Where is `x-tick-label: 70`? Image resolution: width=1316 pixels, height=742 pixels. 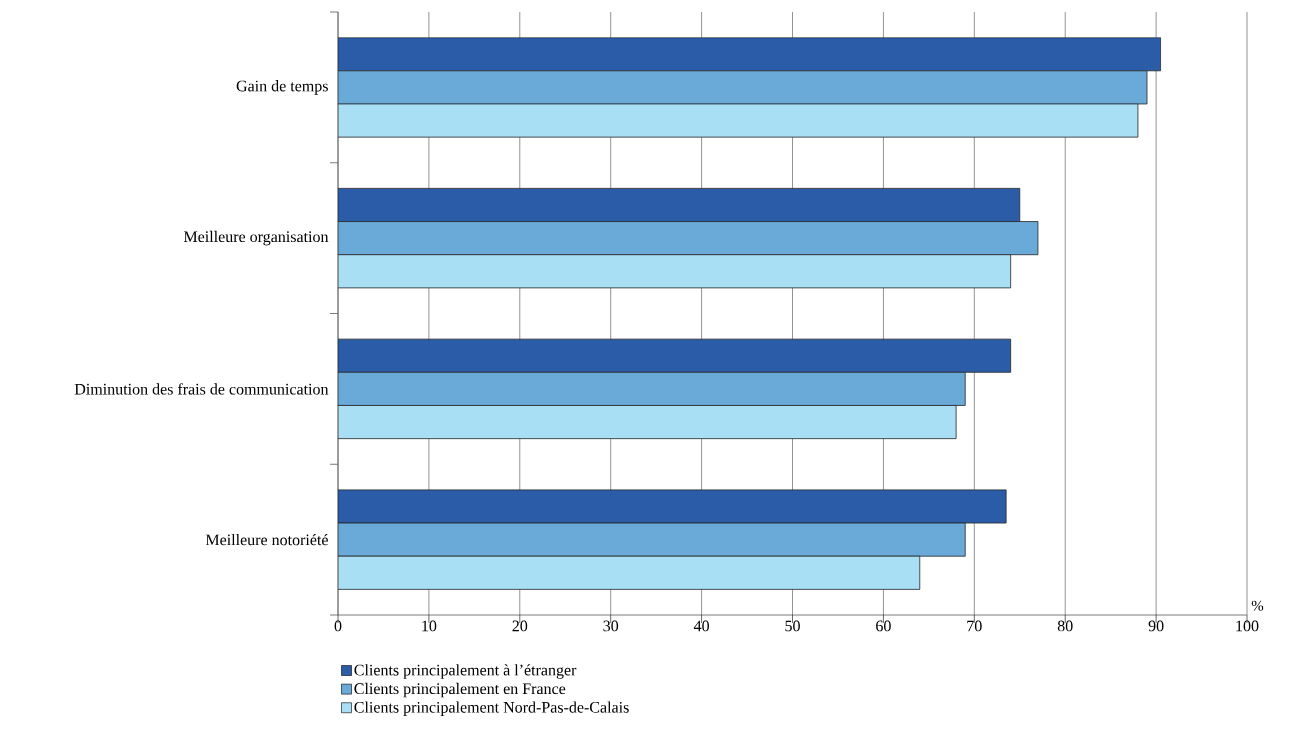
x-tick-label: 70 is located at coordinates (974, 626).